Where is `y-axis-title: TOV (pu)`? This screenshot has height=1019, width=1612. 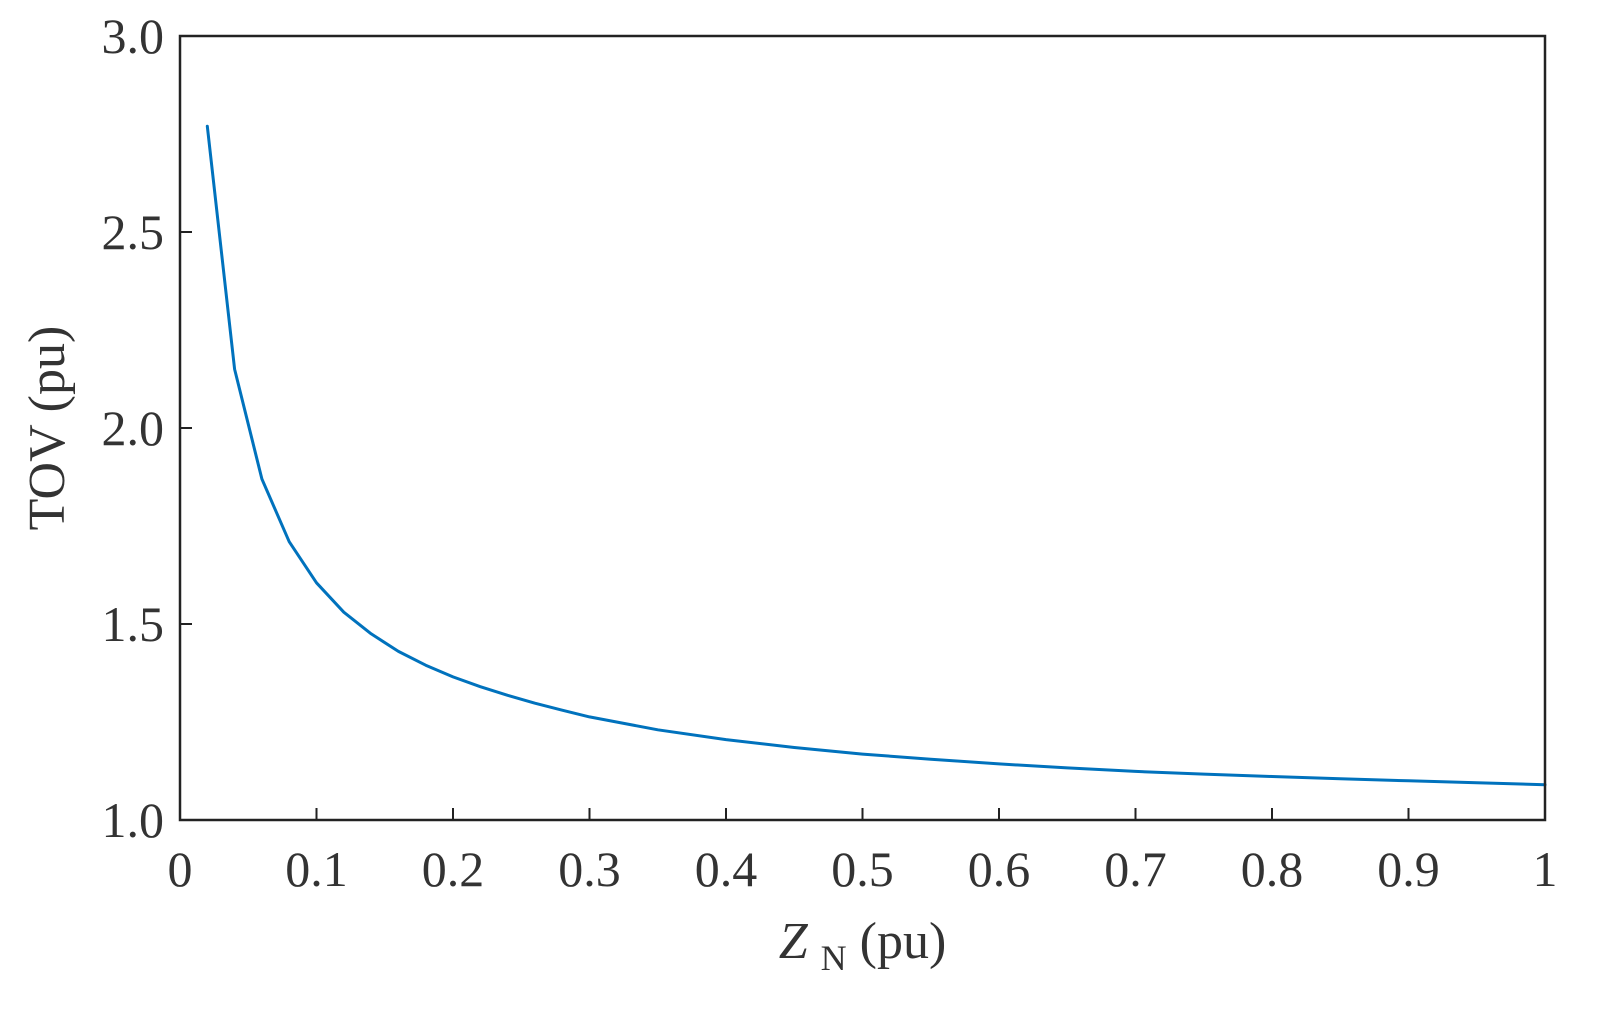 y-axis-title: TOV (pu) is located at coordinates (47, 428).